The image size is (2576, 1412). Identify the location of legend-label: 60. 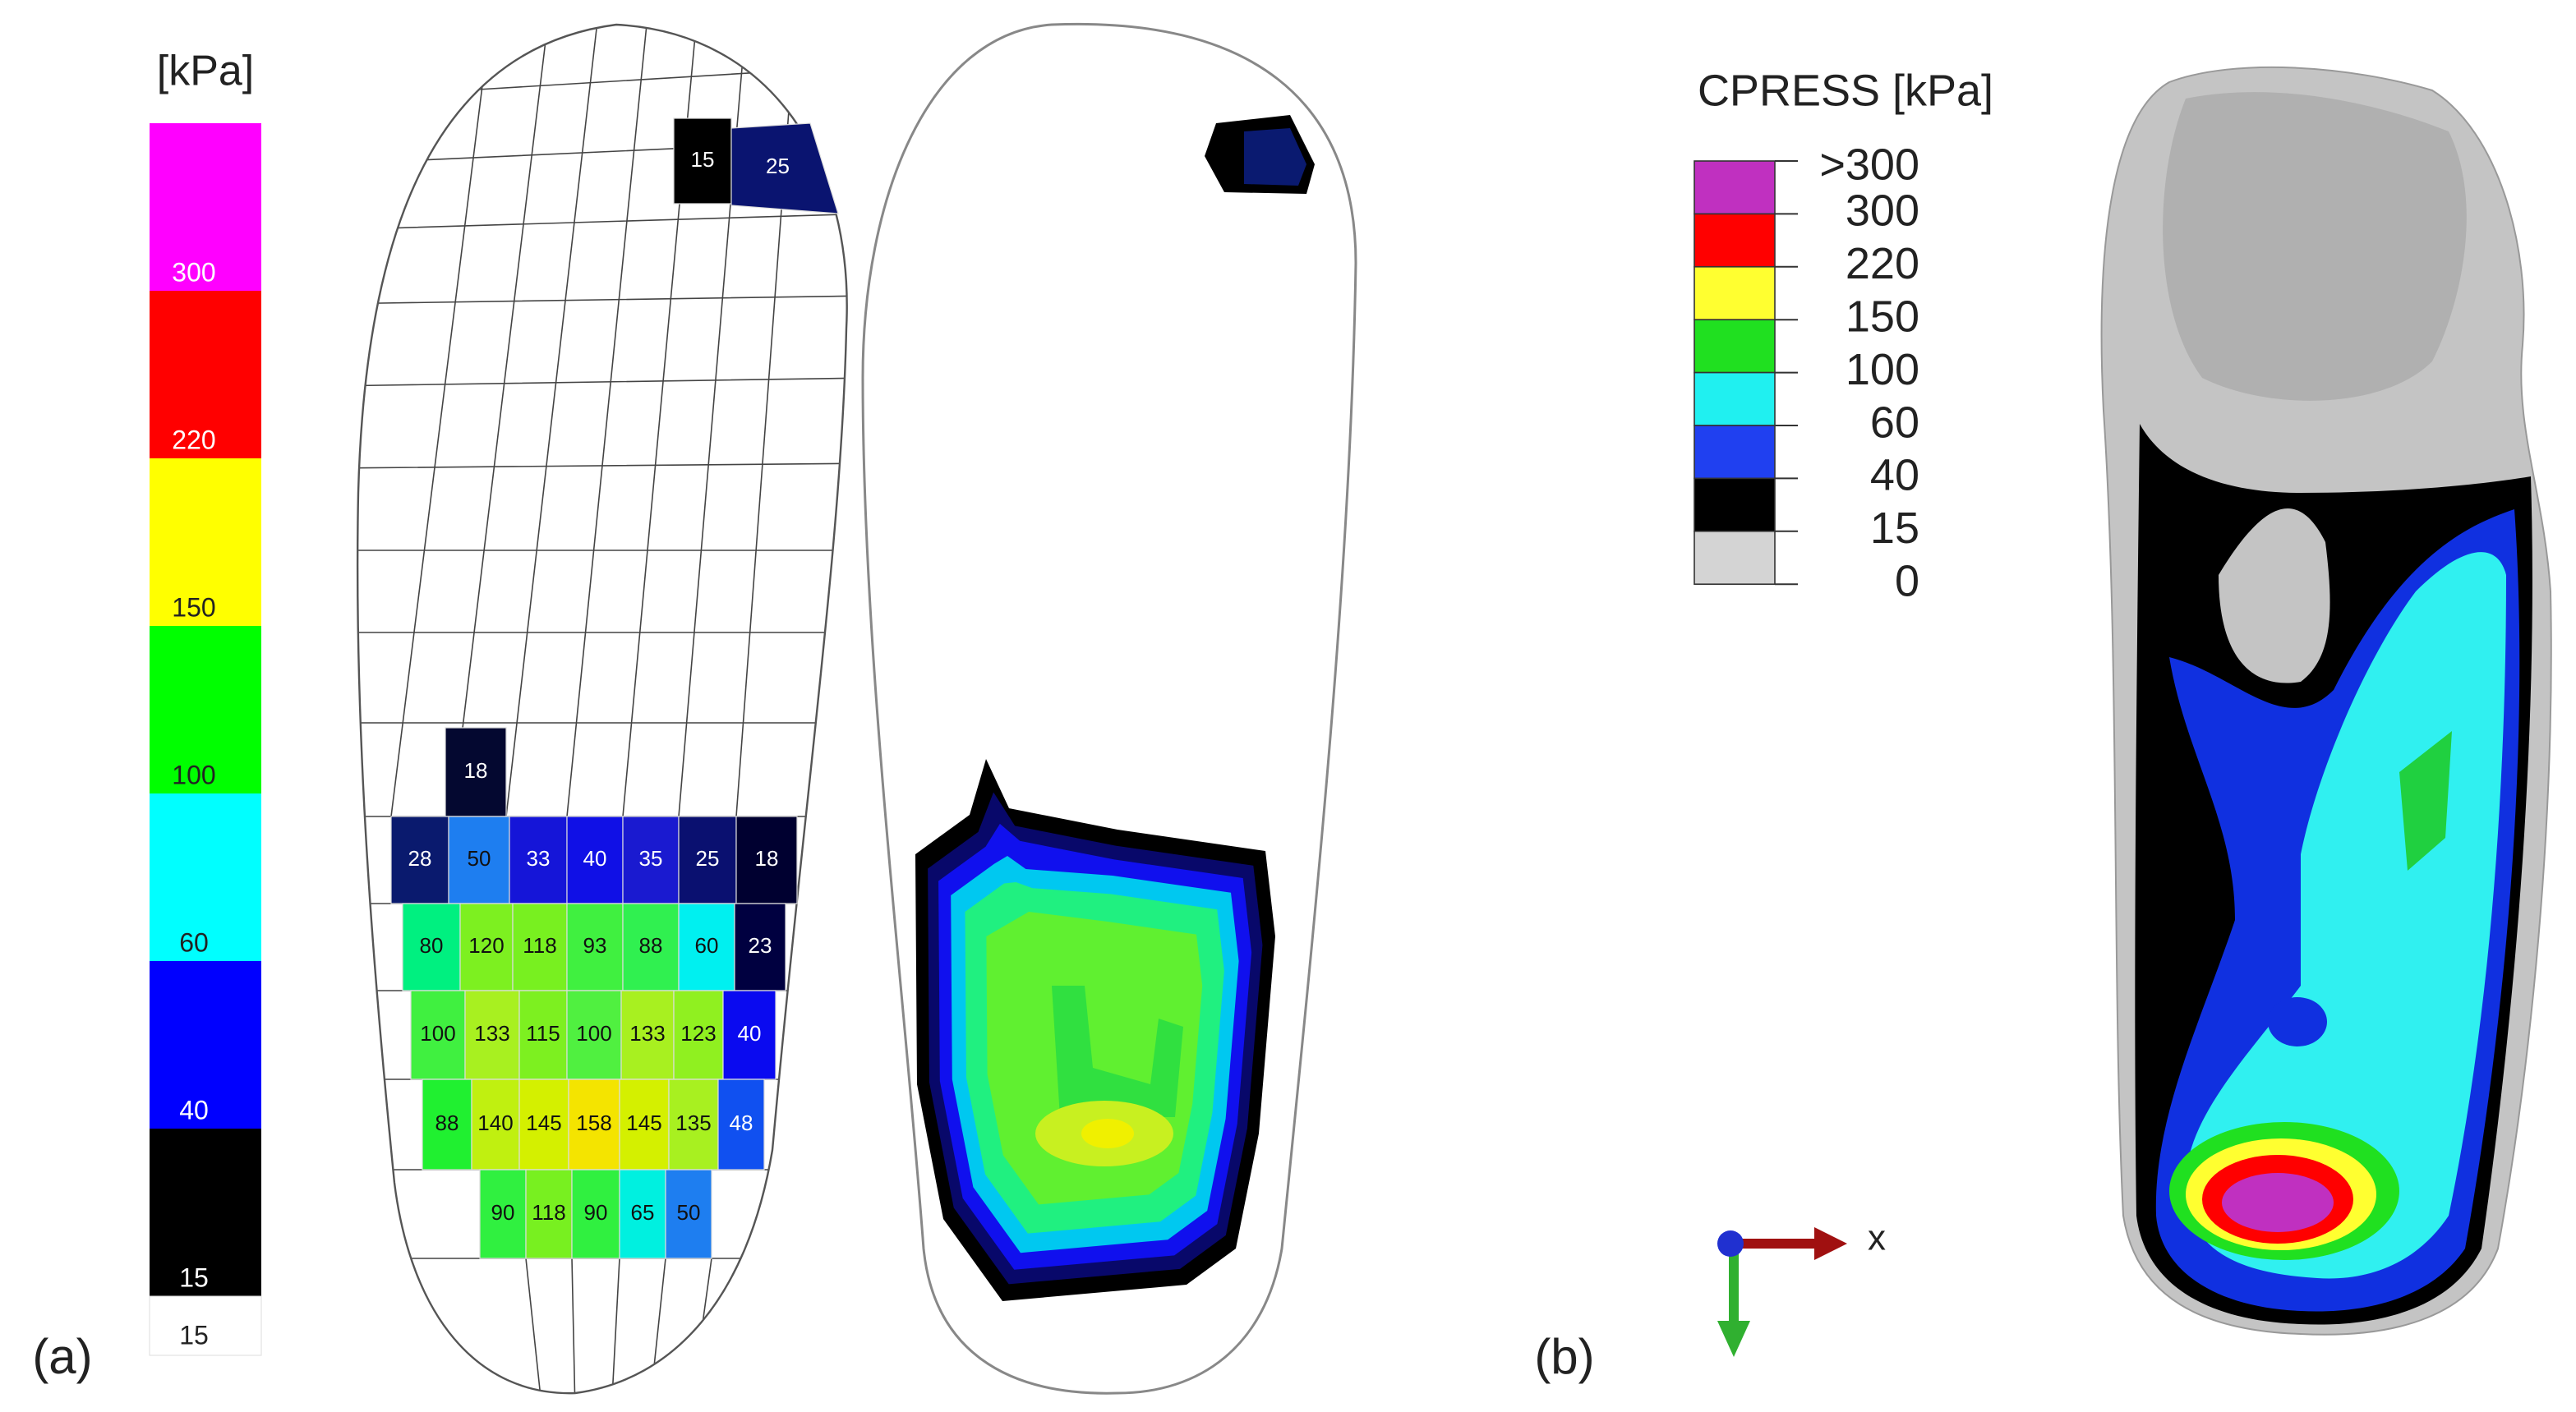
(1894, 422).